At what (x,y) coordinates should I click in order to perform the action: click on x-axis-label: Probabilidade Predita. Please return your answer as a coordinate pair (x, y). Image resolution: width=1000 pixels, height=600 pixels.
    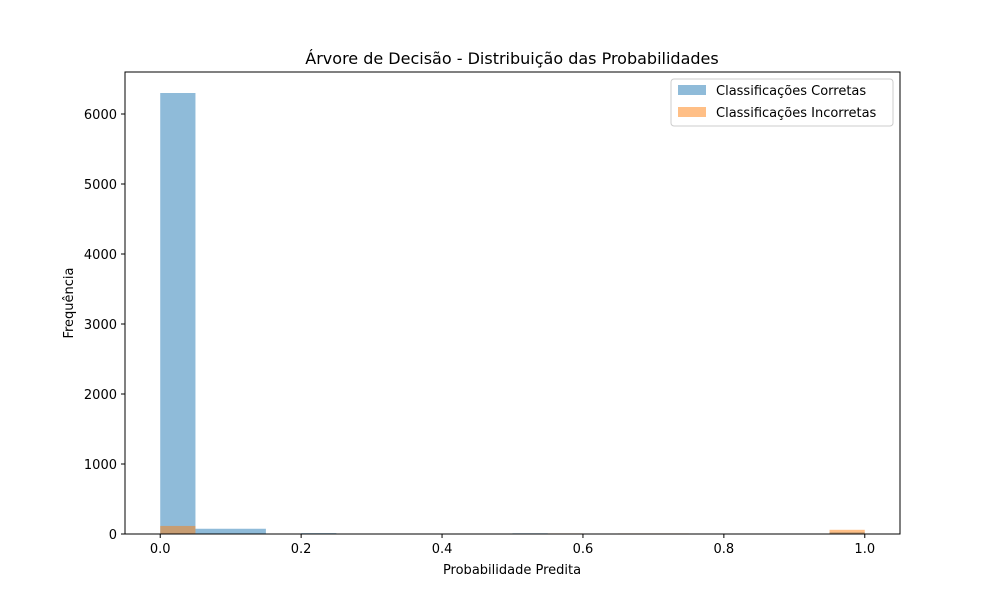
    Looking at the image, I should click on (512, 570).